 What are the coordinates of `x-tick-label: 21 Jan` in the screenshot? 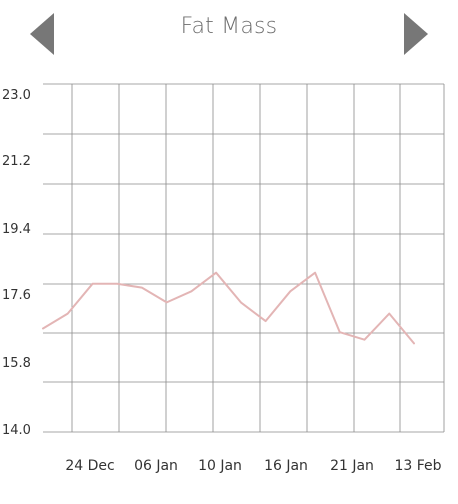 It's located at (352, 466).